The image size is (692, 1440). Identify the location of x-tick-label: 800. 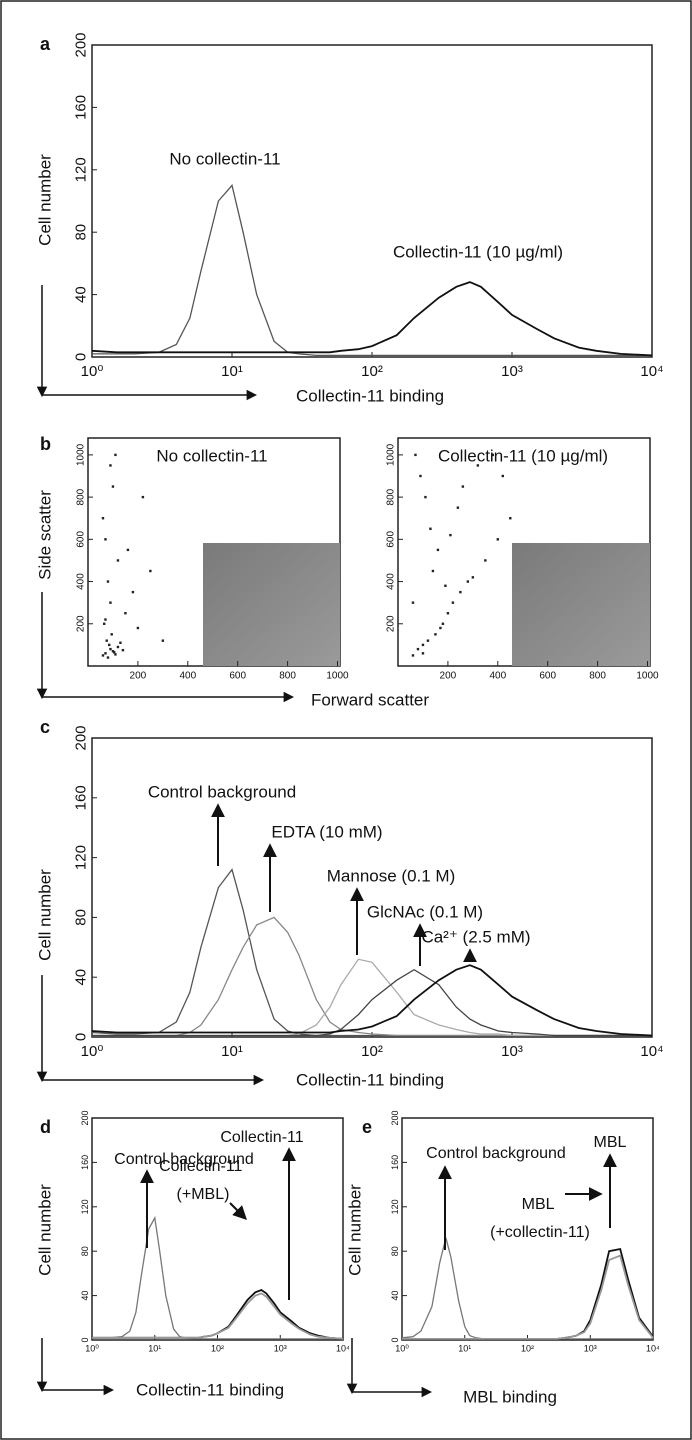
(287, 676).